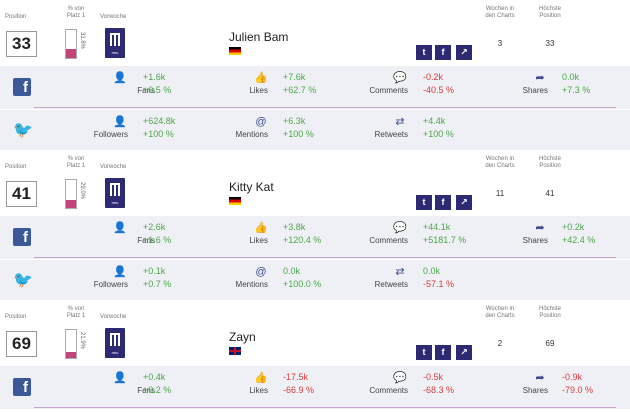 The width and height of the screenshot is (630, 412). I want to click on position-badge: 41, so click(21, 194).